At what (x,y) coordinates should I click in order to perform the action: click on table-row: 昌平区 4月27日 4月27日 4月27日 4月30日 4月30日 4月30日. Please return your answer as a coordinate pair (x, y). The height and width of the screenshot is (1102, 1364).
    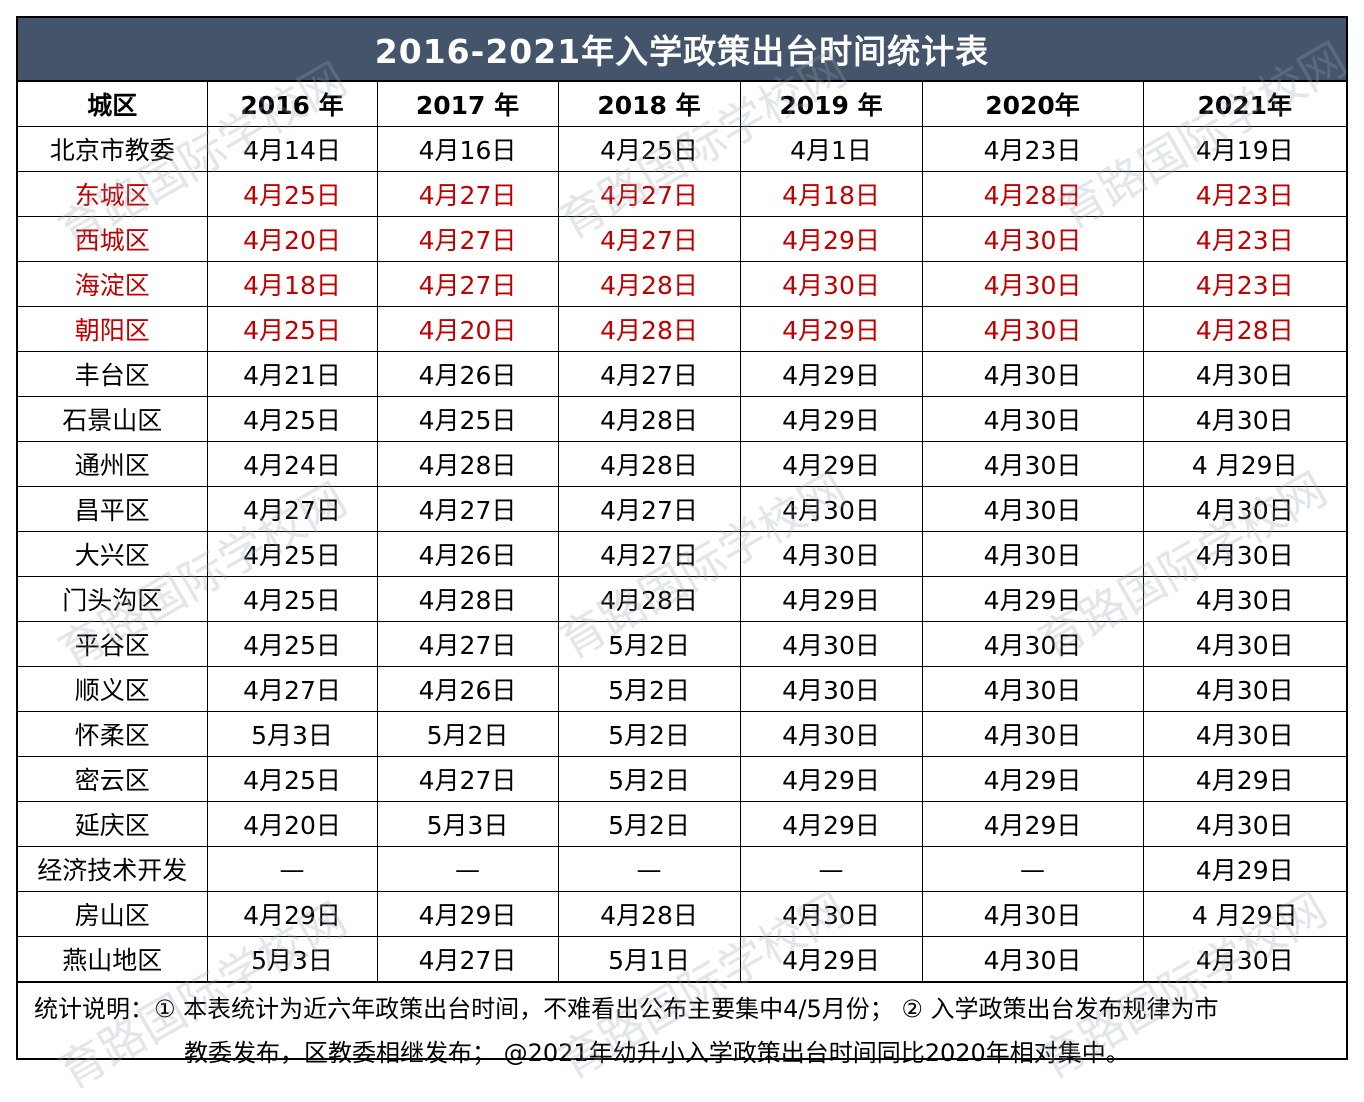
    Looking at the image, I should click on (682, 509).